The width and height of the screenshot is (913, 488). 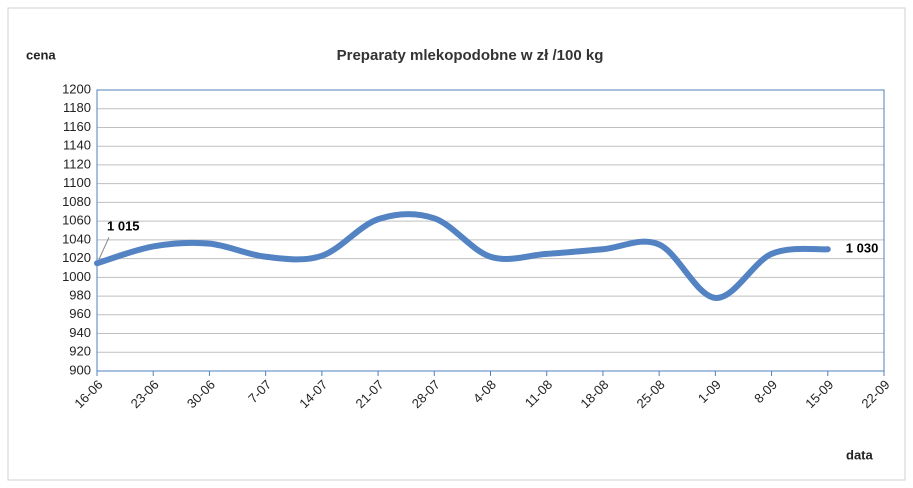 I want to click on y-tick-label: 1160, so click(x=77, y=126).